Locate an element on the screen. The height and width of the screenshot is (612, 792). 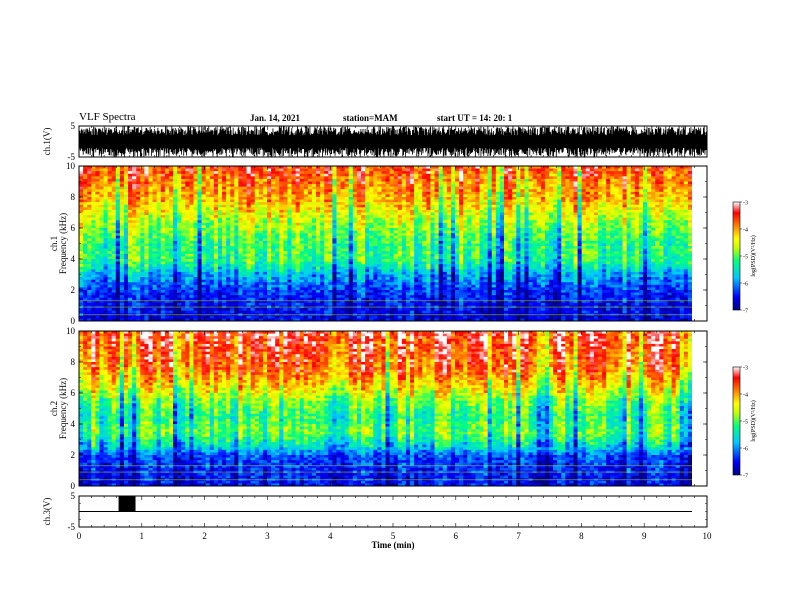
header-station: station=MAM is located at coordinates (370, 118).